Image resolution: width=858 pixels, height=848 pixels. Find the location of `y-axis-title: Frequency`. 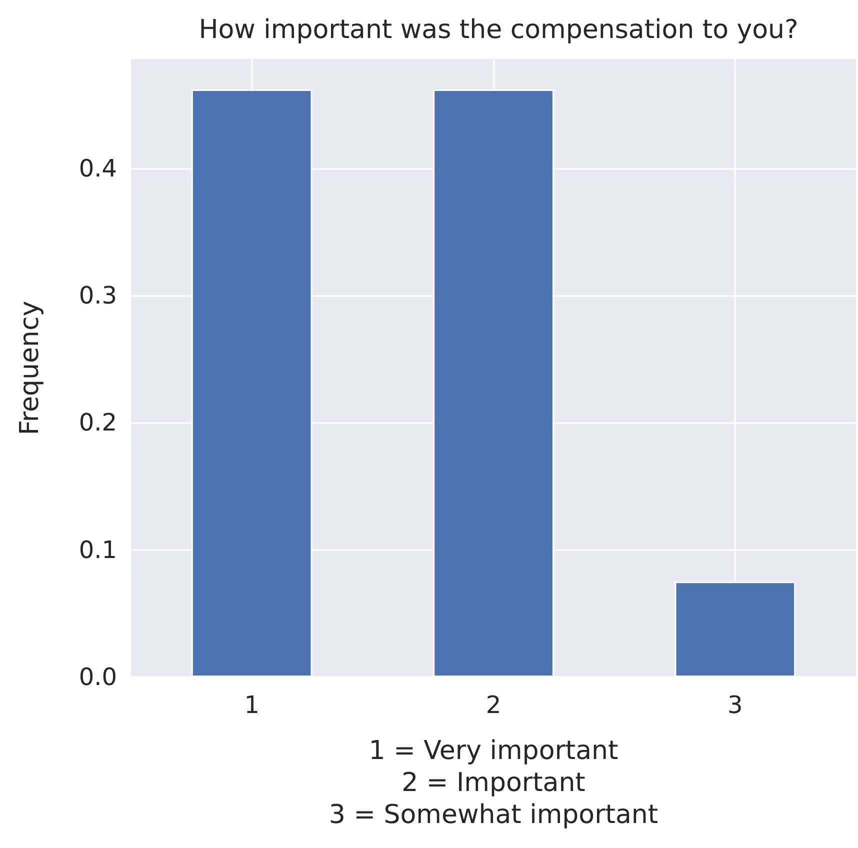

y-axis-title: Frequency is located at coordinates (30, 368).